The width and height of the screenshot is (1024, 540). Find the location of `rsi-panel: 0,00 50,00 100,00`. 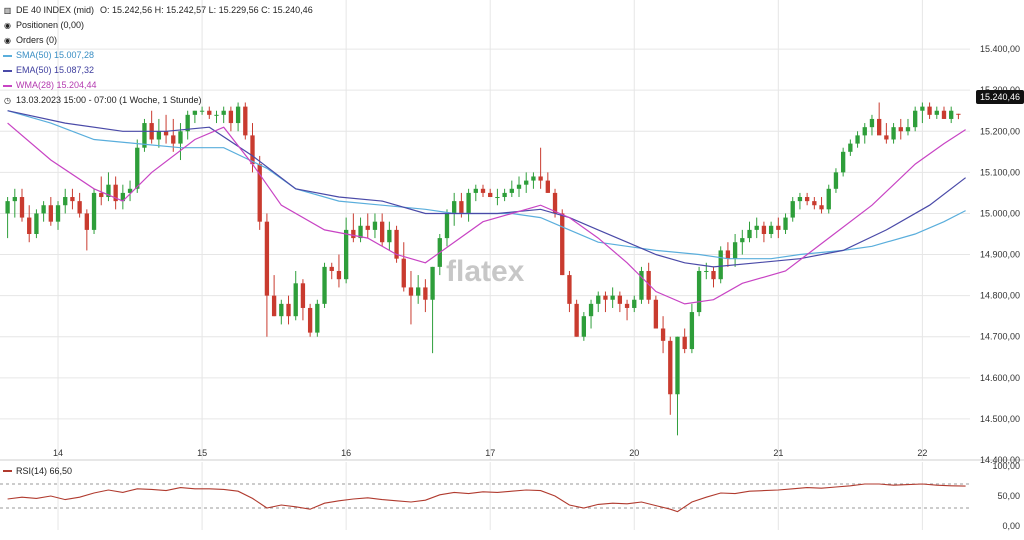

rsi-panel: 0,00 50,00 100,00 is located at coordinates (513, 496).